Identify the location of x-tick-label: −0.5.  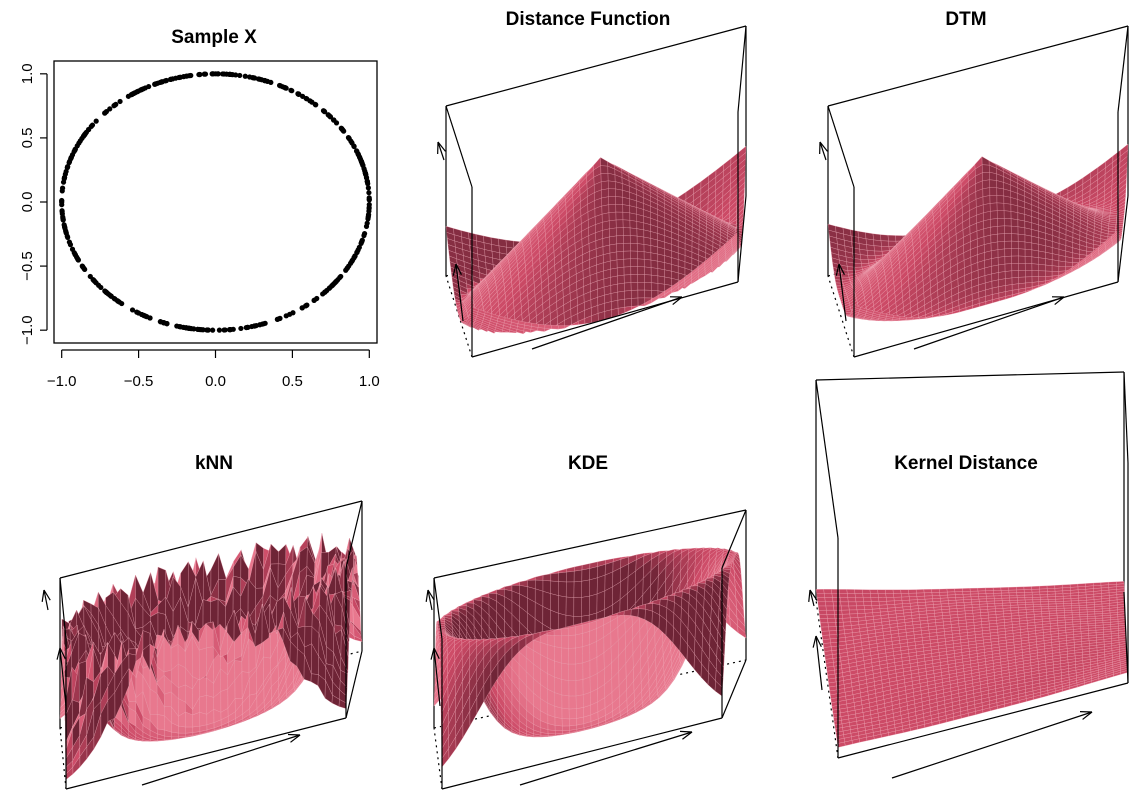
(139, 381).